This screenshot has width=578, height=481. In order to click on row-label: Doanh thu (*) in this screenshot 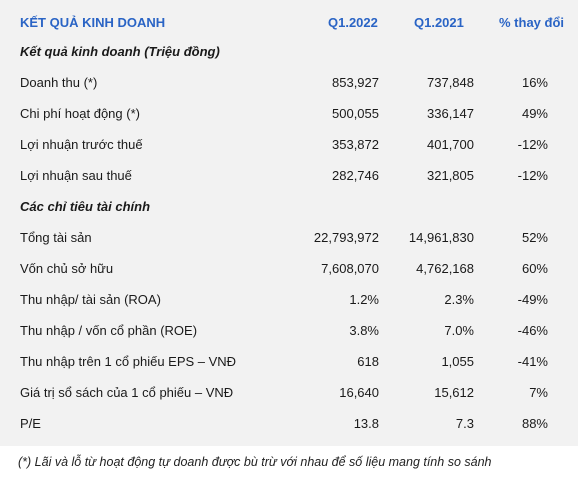, I will do `click(59, 82)`.